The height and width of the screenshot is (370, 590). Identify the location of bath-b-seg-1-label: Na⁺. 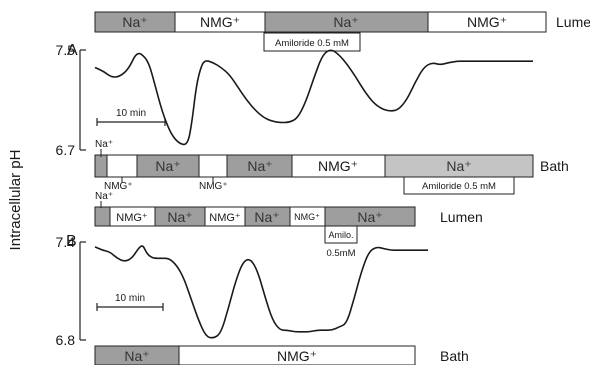
(136, 356).